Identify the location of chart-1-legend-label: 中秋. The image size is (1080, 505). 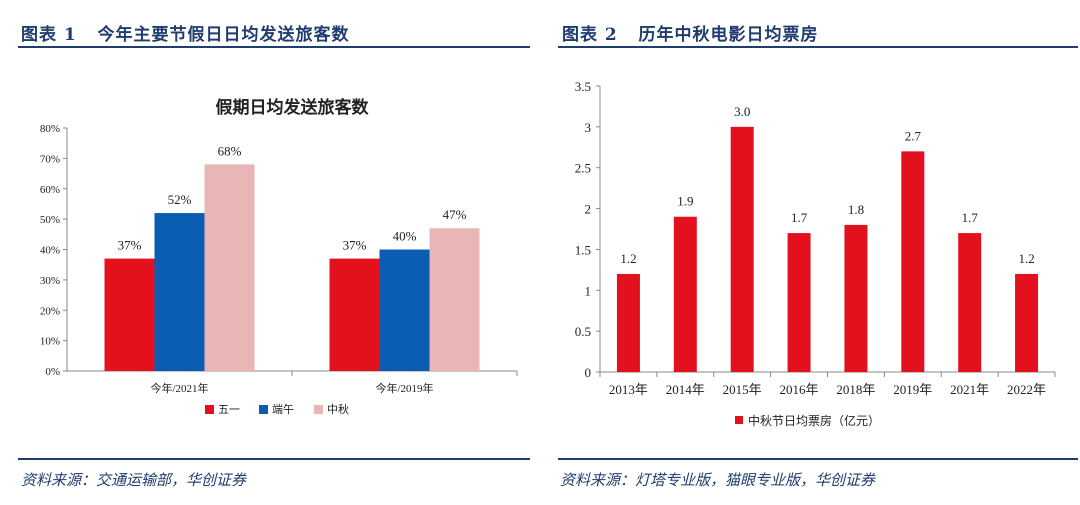
(338, 409).